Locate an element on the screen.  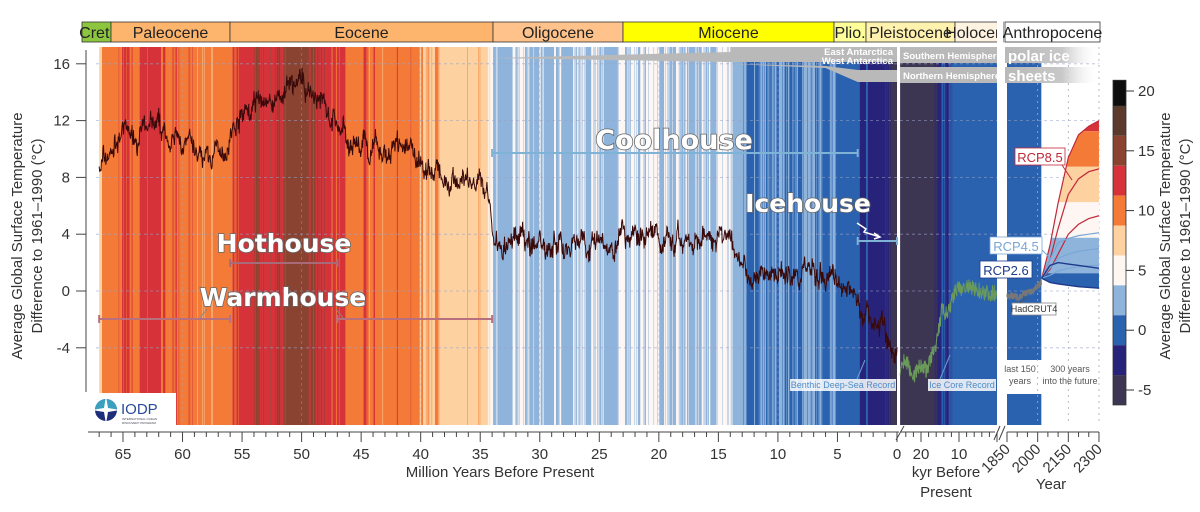
x-tick-label: 10 is located at coordinates (778, 454).